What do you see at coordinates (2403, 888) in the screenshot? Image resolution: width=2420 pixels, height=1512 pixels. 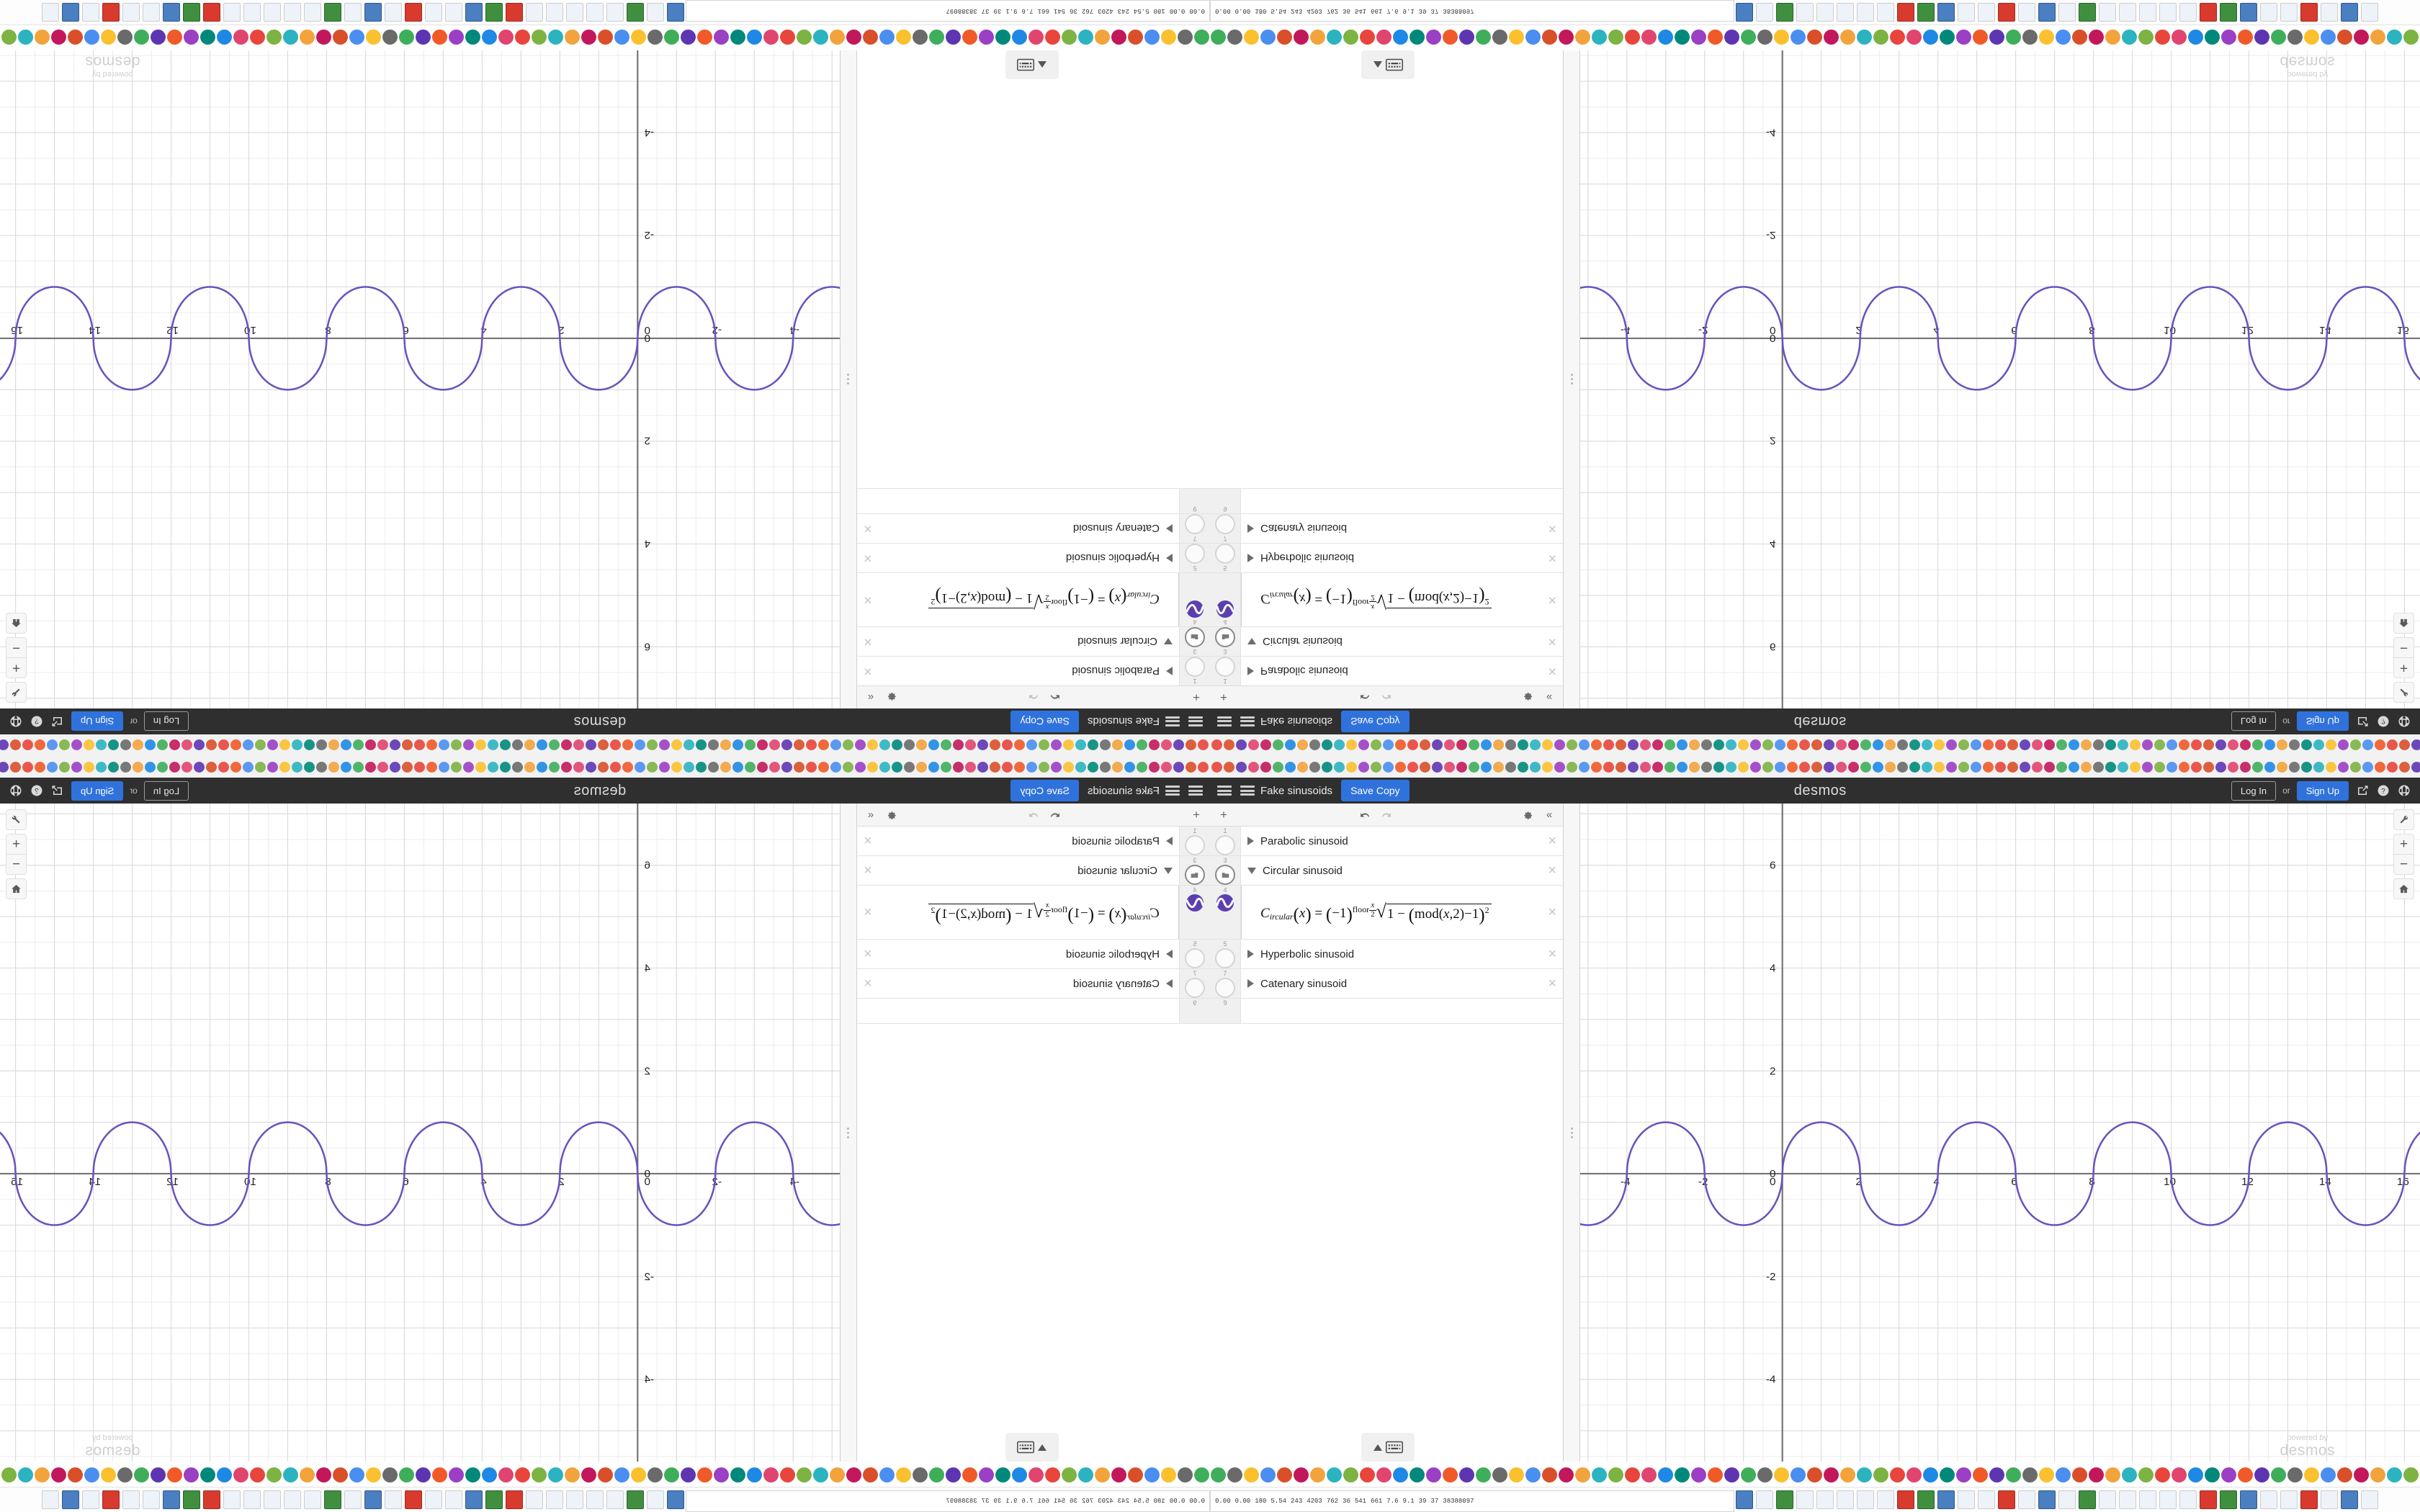 I see `home-button` at bounding box center [2403, 888].